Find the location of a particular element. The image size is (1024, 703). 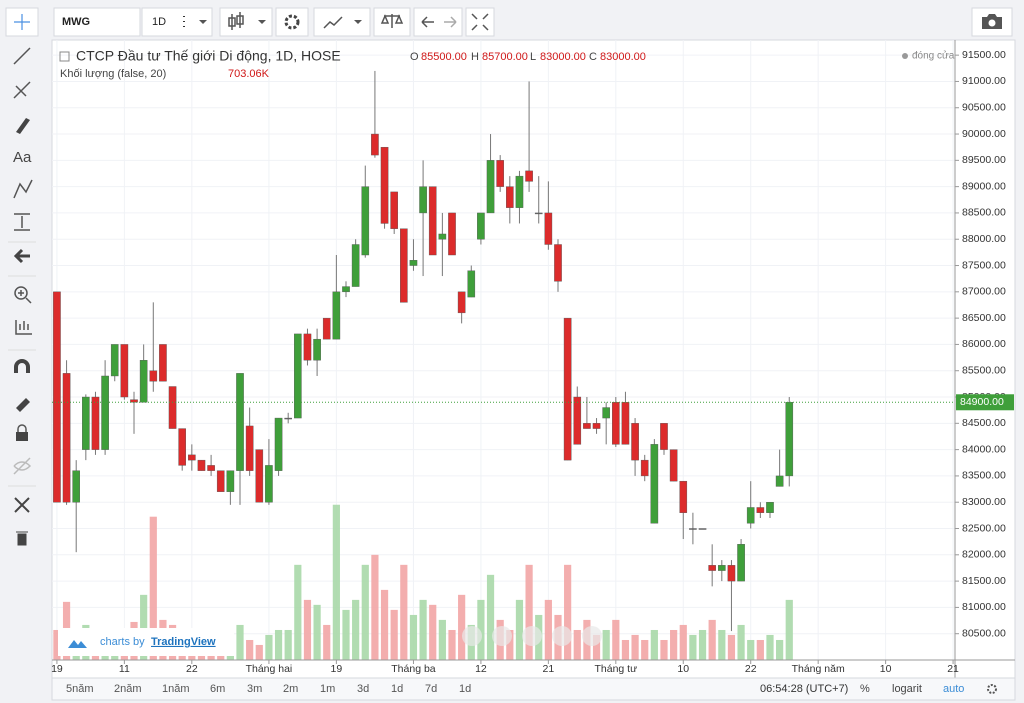

scale-tool is located at coordinates (23, 327).